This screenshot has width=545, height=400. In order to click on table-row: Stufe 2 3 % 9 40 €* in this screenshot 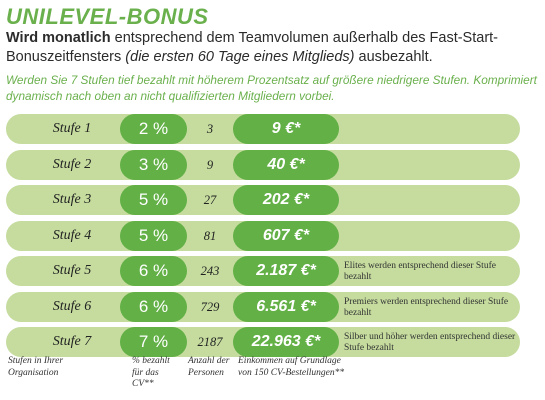, I will do `click(263, 164)`.